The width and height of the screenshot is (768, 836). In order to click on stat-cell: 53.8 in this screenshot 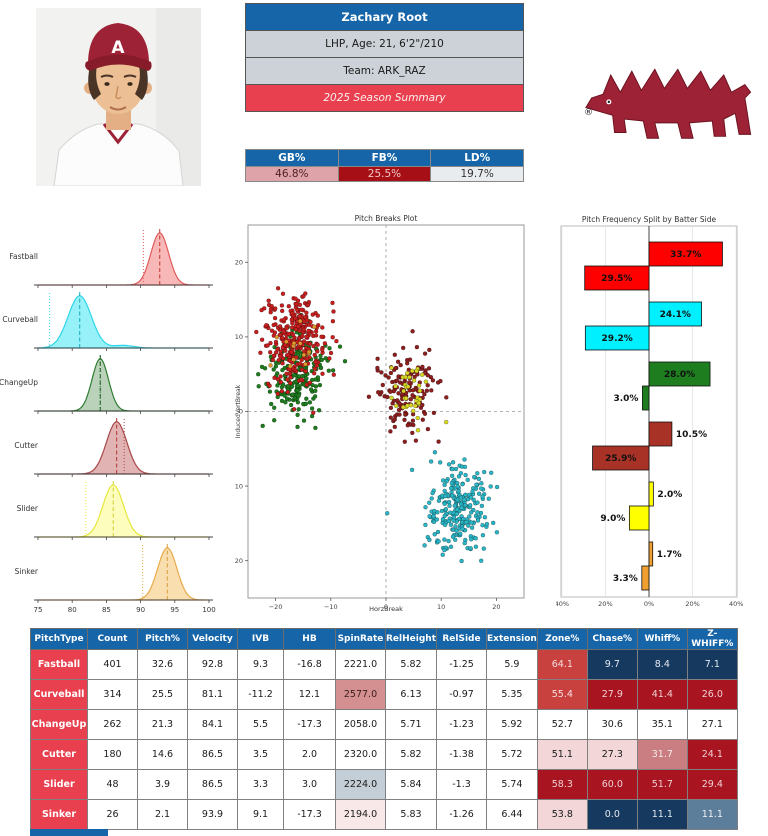, I will do `click(562, 814)`.